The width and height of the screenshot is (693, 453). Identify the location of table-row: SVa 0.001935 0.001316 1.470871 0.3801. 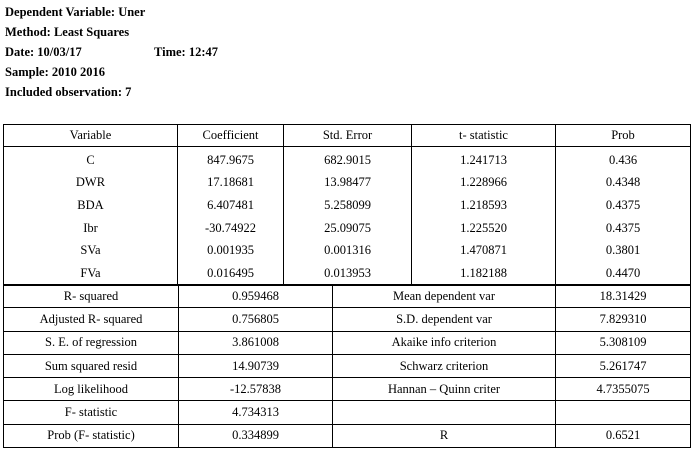
(347, 250).